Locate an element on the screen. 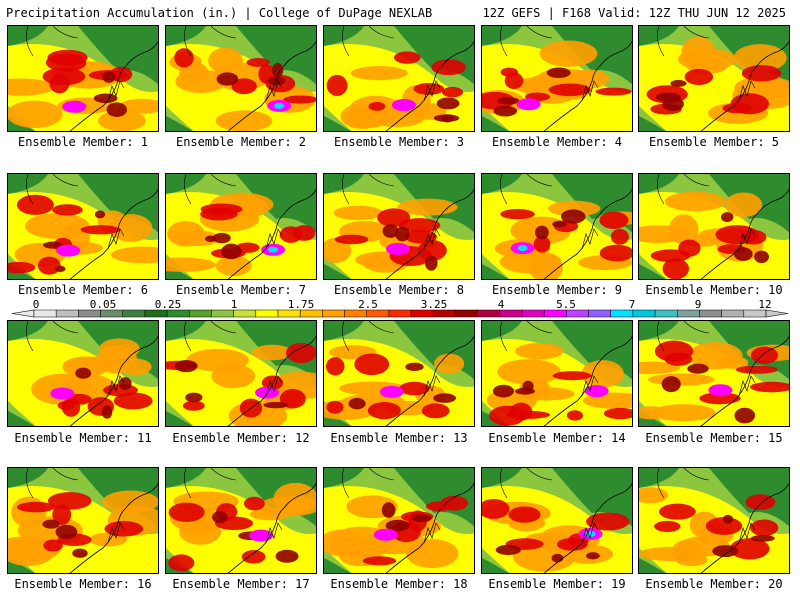 The image size is (800, 600). colorbar-tick: 12 is located at coordinates (765, 304).